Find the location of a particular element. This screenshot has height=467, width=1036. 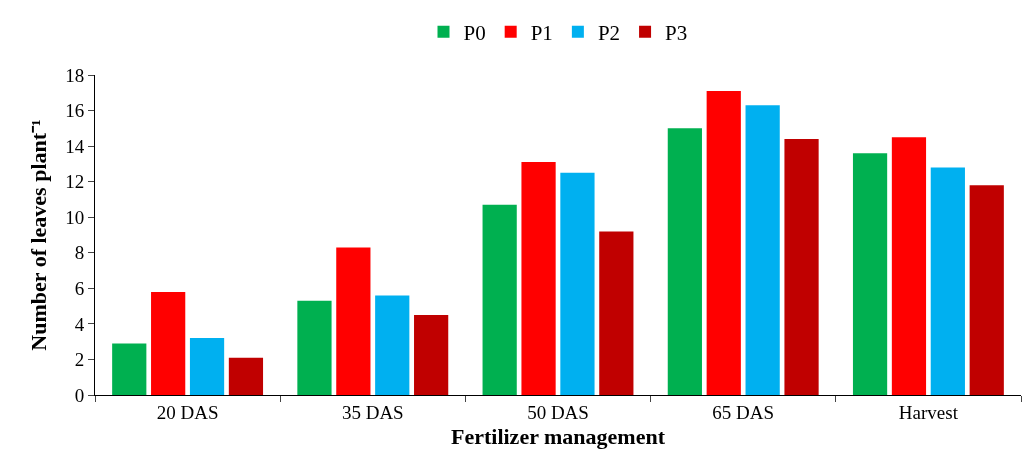

y-tick-label: 12 is located at coordinates (75, 182).